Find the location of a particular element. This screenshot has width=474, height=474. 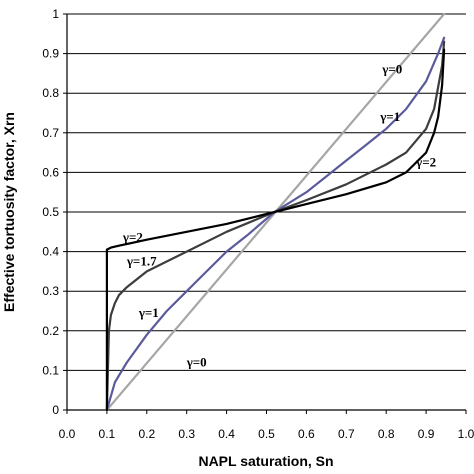

x-tick-label: 1.0 is located at coordinates (466, 434).